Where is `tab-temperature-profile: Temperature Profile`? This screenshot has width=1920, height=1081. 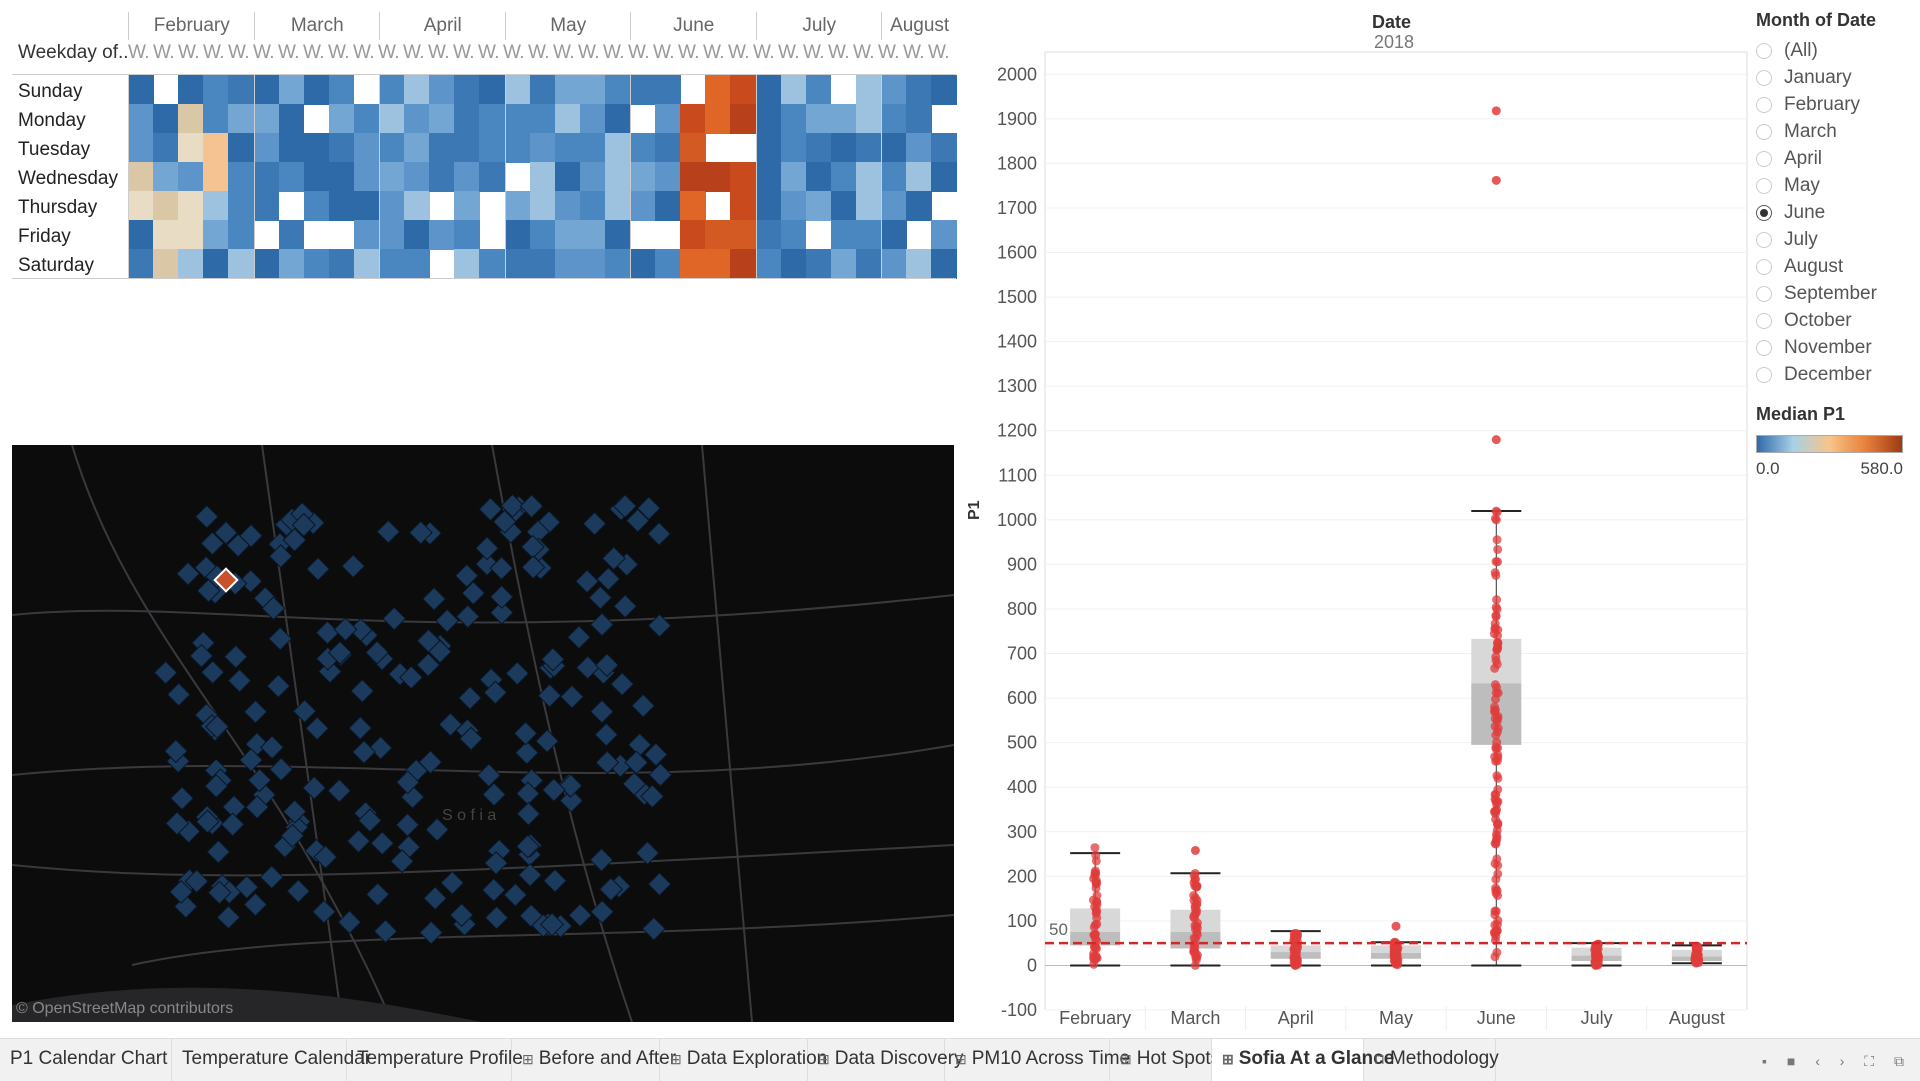 tab-temperature-profile: Temperature Profile is located at coordinates (435, 1060).